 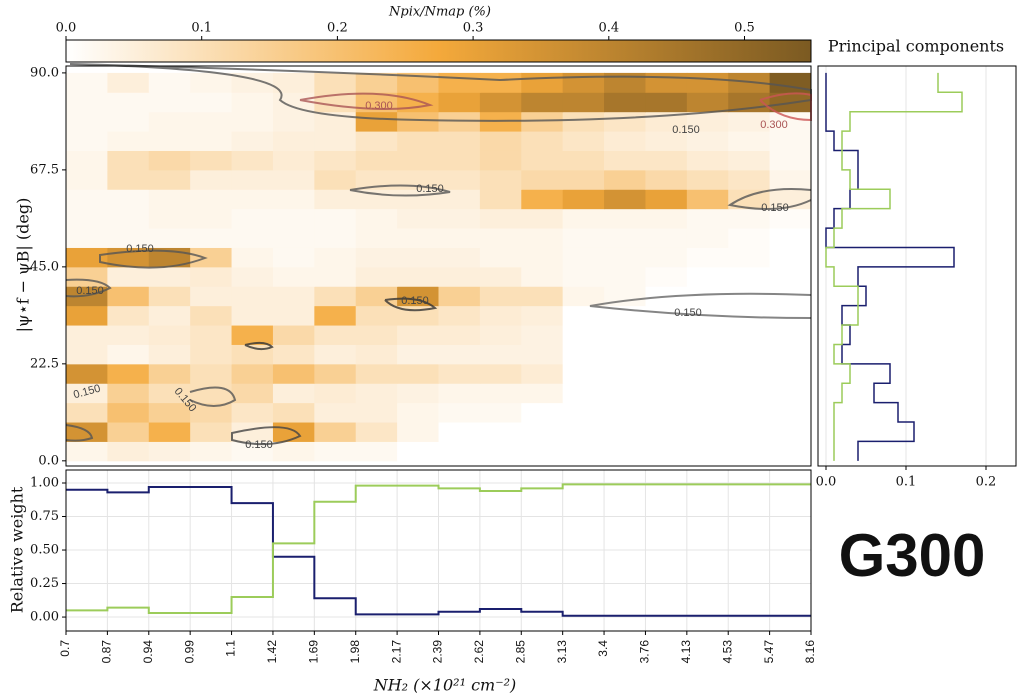 What do you see at coordinates (520, 652) in the screenshot?
I see `x-tick-label: 2.85` at bounding box center [520, 652].